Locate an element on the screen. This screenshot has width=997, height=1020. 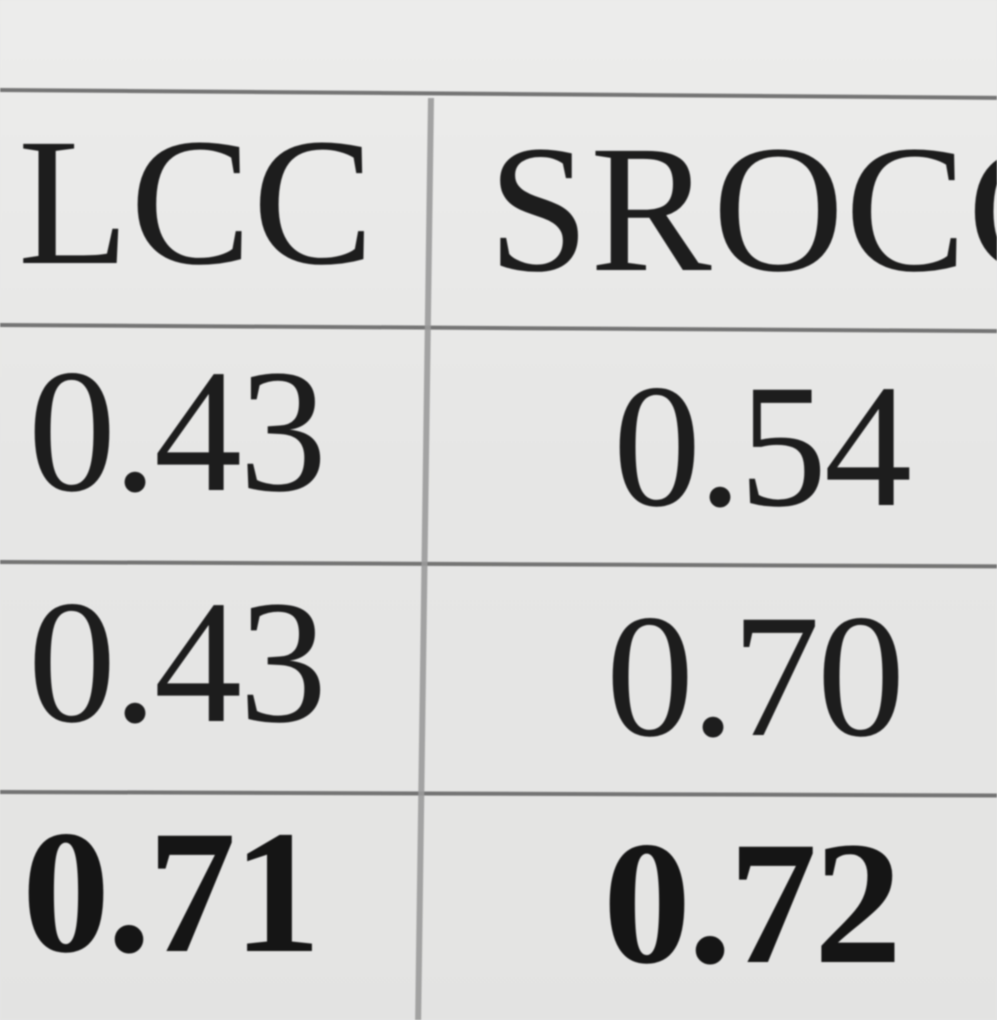
row-2-lcc: 0.43 is located at coordinates (177, 662).